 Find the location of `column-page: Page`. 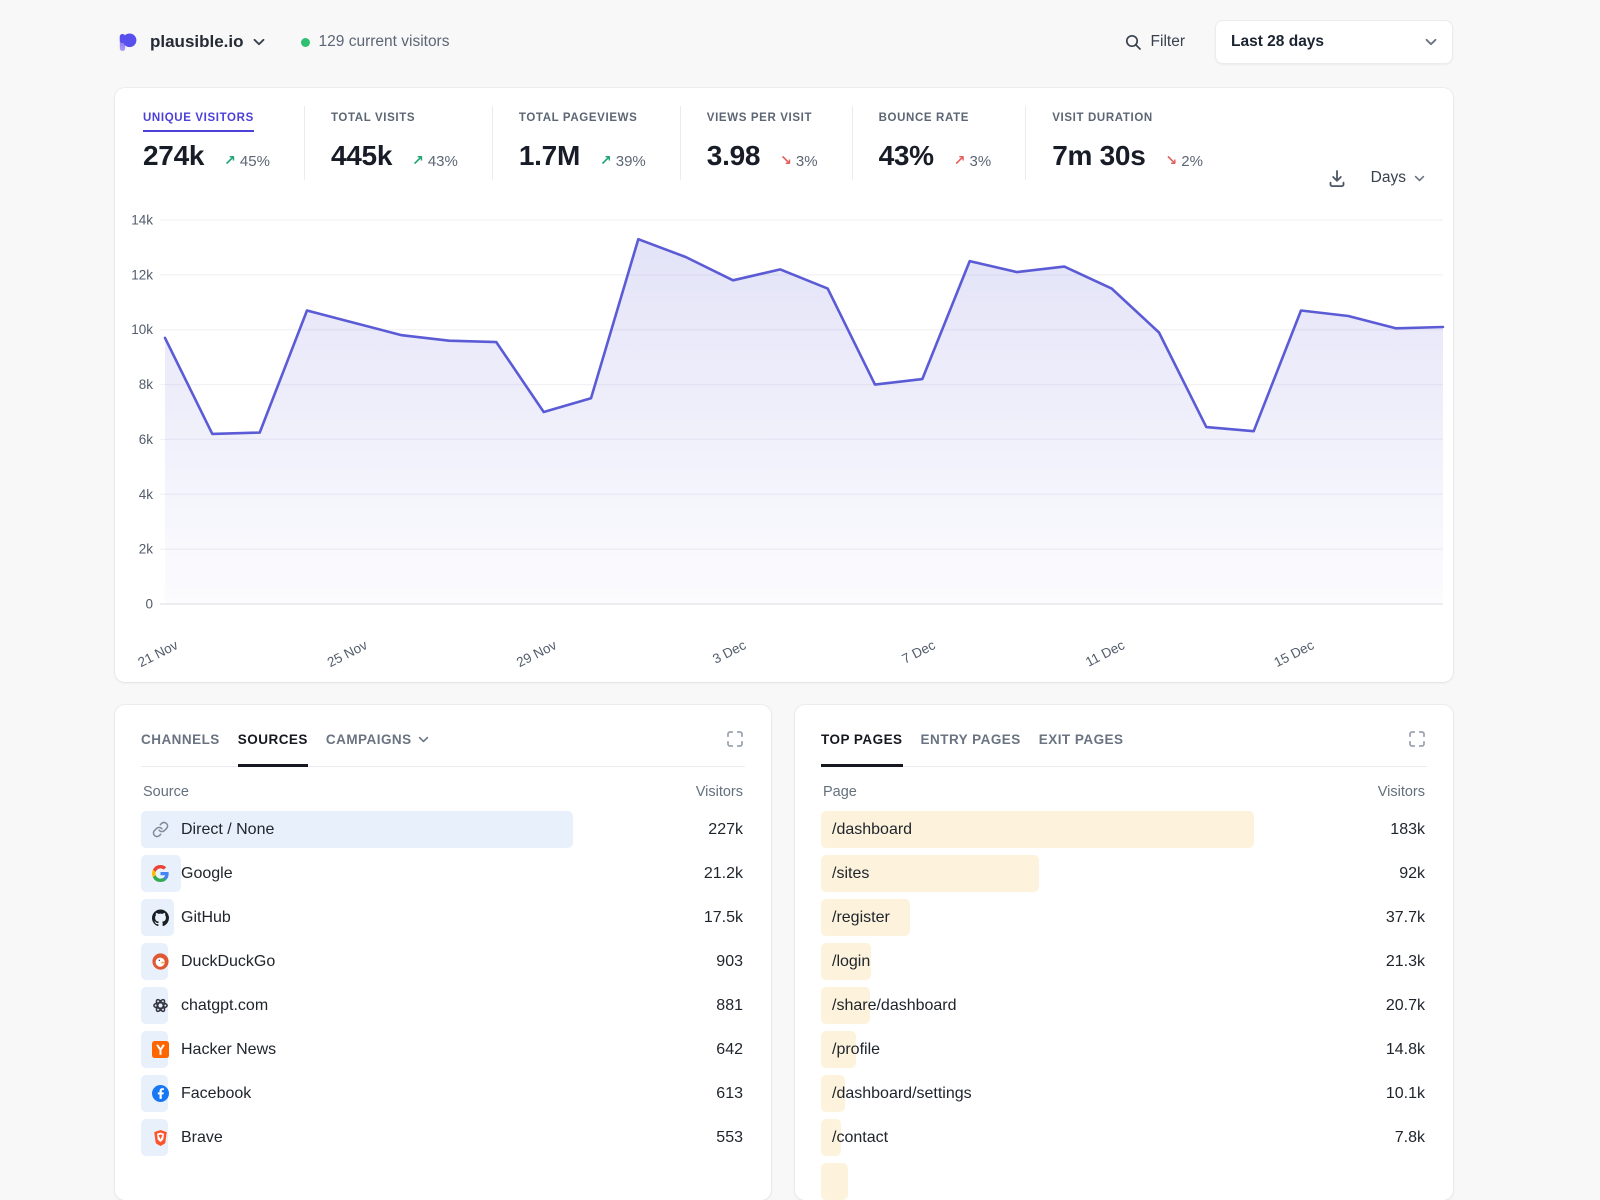

column-page: Page is located at coordinates (840, 792).